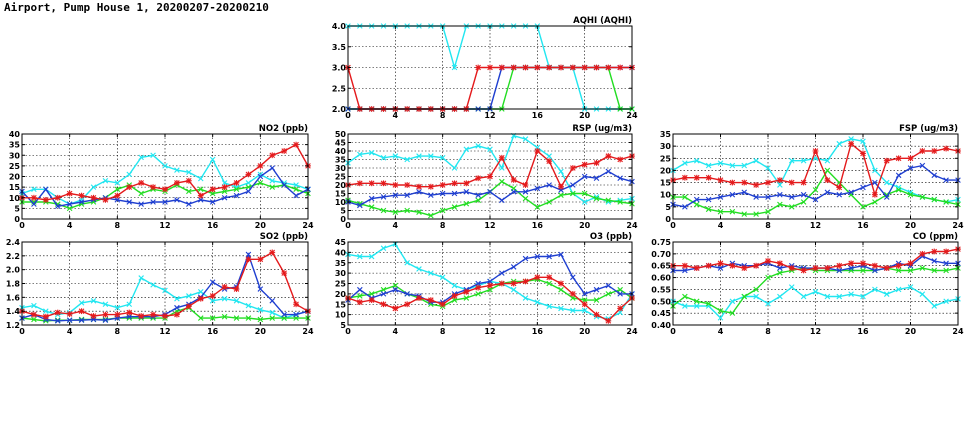 Image resolution: width=975 pixels, height=447 pixels. Describe the element at coordinates (958, 331) in the screenshot. I see `x-tick-label: 24` at that location.